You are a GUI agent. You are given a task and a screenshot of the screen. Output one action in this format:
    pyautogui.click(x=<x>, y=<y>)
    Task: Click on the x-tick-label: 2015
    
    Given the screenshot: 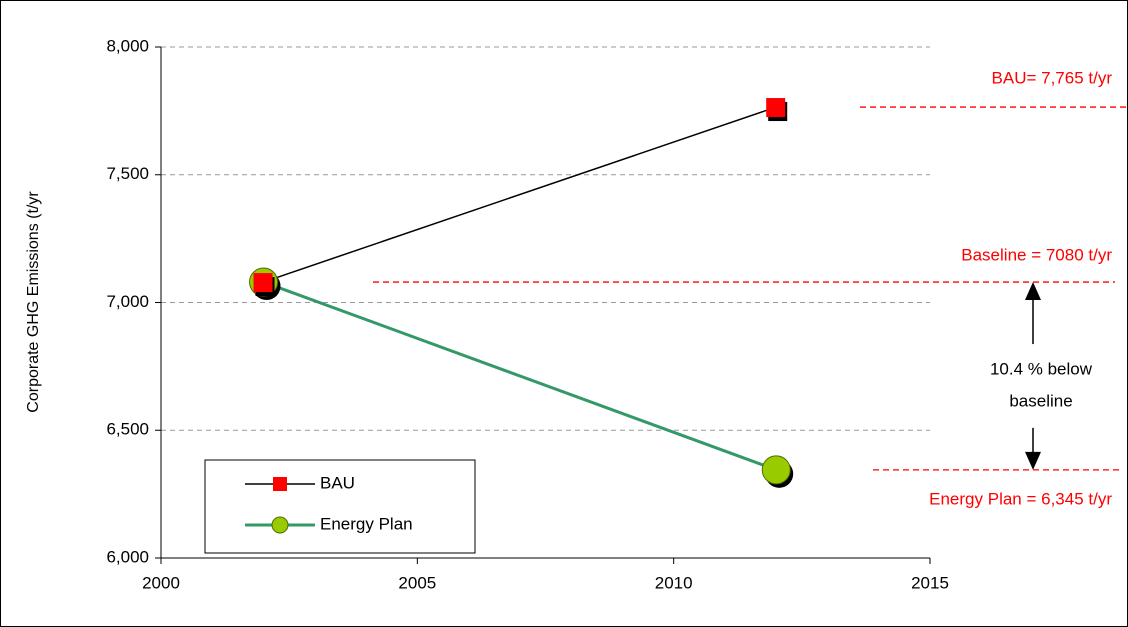 What is the action you would take?
    pyautogui.click(x=930, y=582)
    